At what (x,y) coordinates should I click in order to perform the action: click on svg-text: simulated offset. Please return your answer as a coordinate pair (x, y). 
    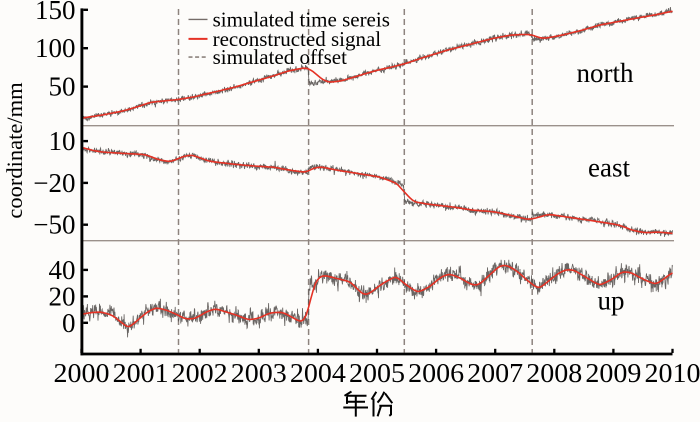
    Looking at the image, I should click on (280, 57).